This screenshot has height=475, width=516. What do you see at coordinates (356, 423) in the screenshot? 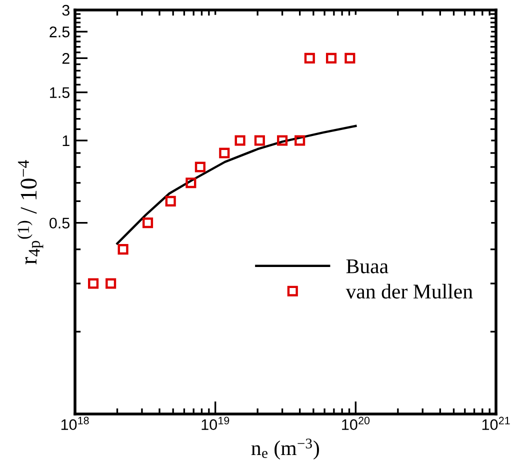
I see `x-tick-label: 10$^{20}$` at bounding box center [356, 423].